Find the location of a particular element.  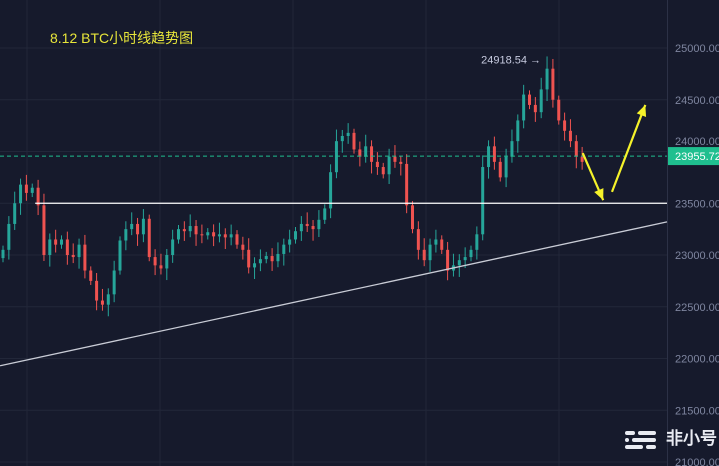

arrow-annotation is located at coordinates (593, 176).